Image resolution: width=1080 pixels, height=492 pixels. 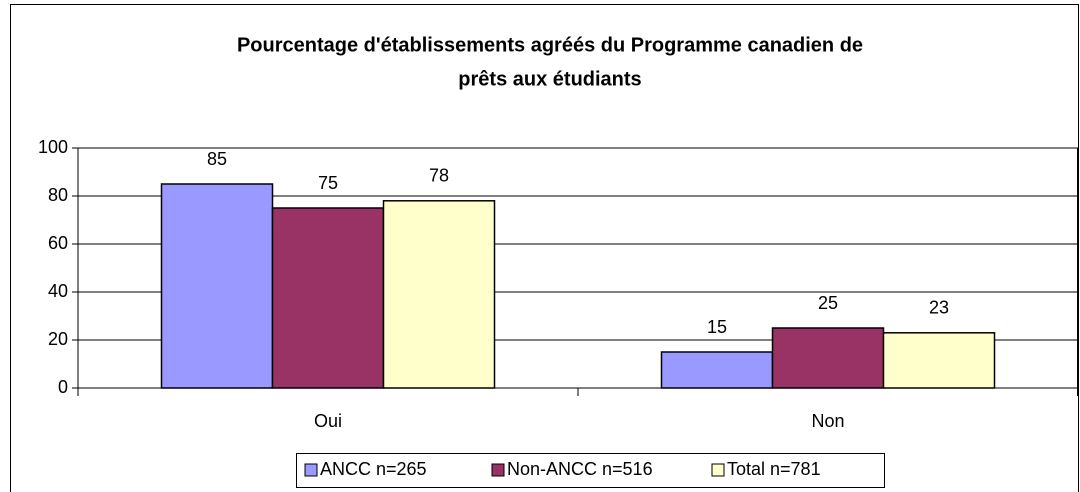 What do you see at coordinates (439, 176) in the screenshot?
I see `data-label: 78` at bounding box center [439, 176].